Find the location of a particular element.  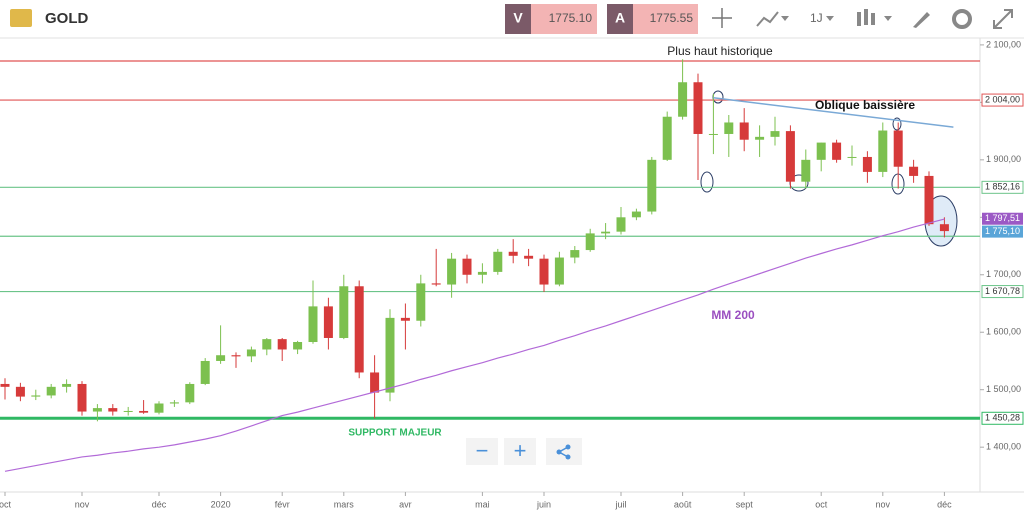

x-tick-label: mai is located at coordinates (482, 504).